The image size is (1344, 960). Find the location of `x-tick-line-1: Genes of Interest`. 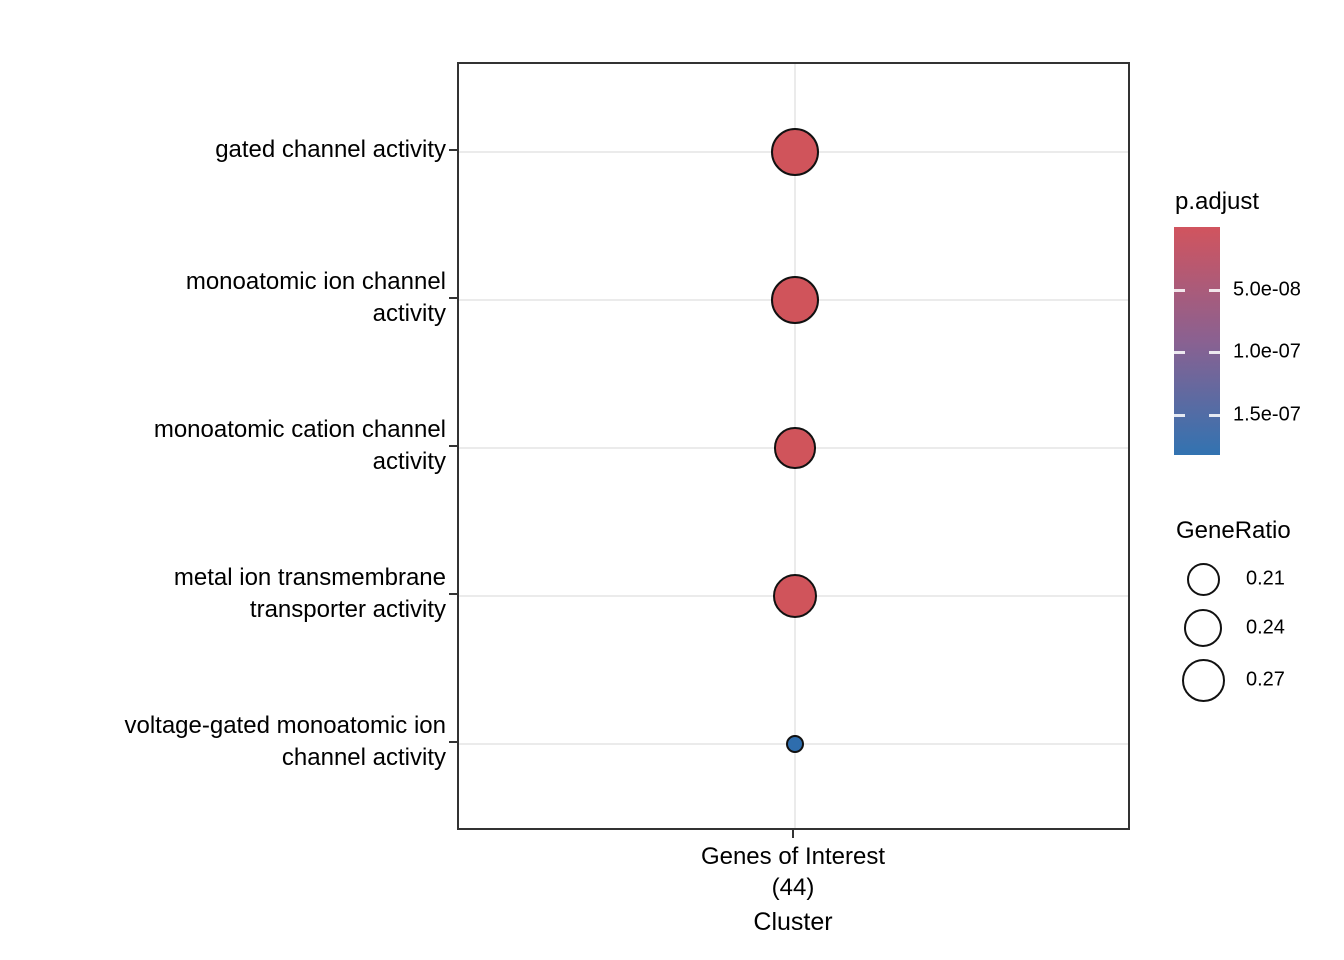

x-tick-line-1: Genes of Interest is located at coordinates (793, 856).